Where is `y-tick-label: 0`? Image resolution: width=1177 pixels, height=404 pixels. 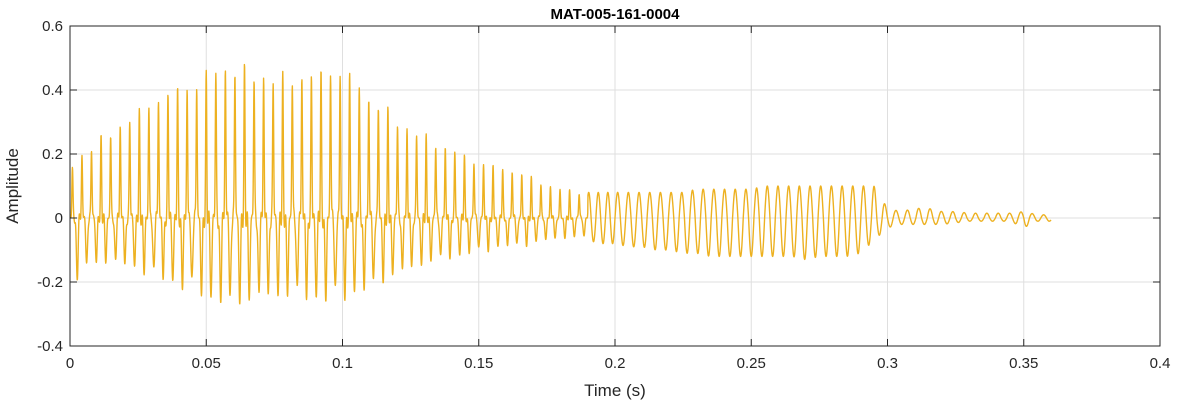 y-tick-label: 0 is located at coordinates (59, 218).